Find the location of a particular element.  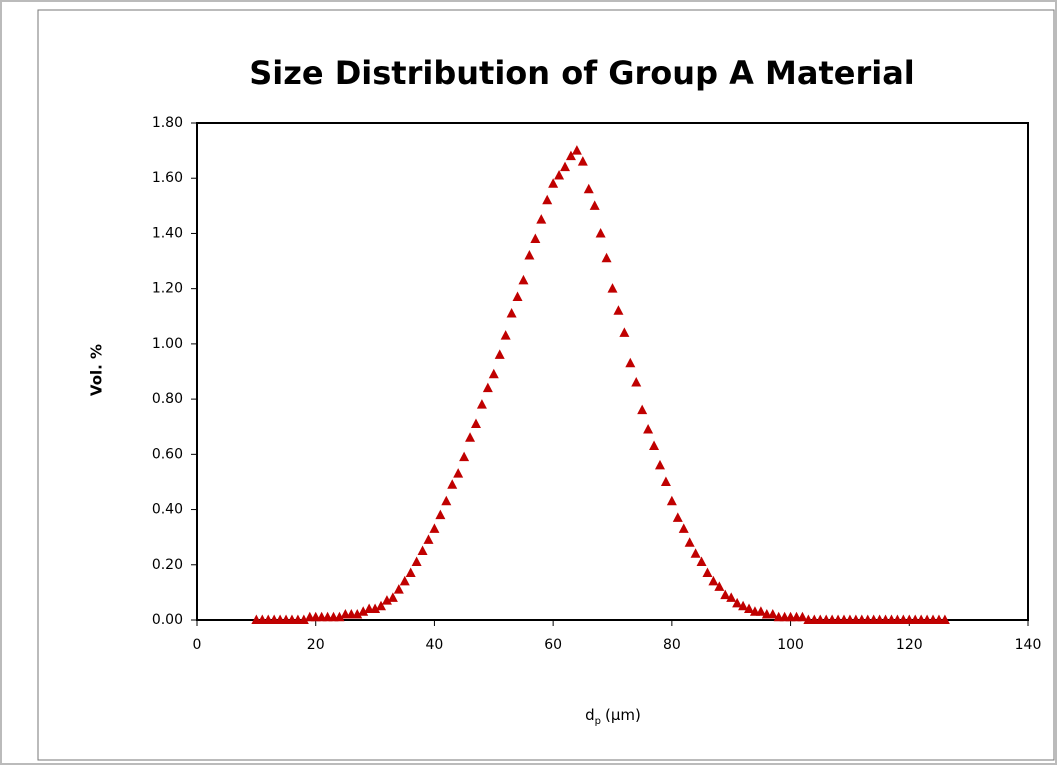

y-tick-label: 0.40 is located at coordinates (167, 510).